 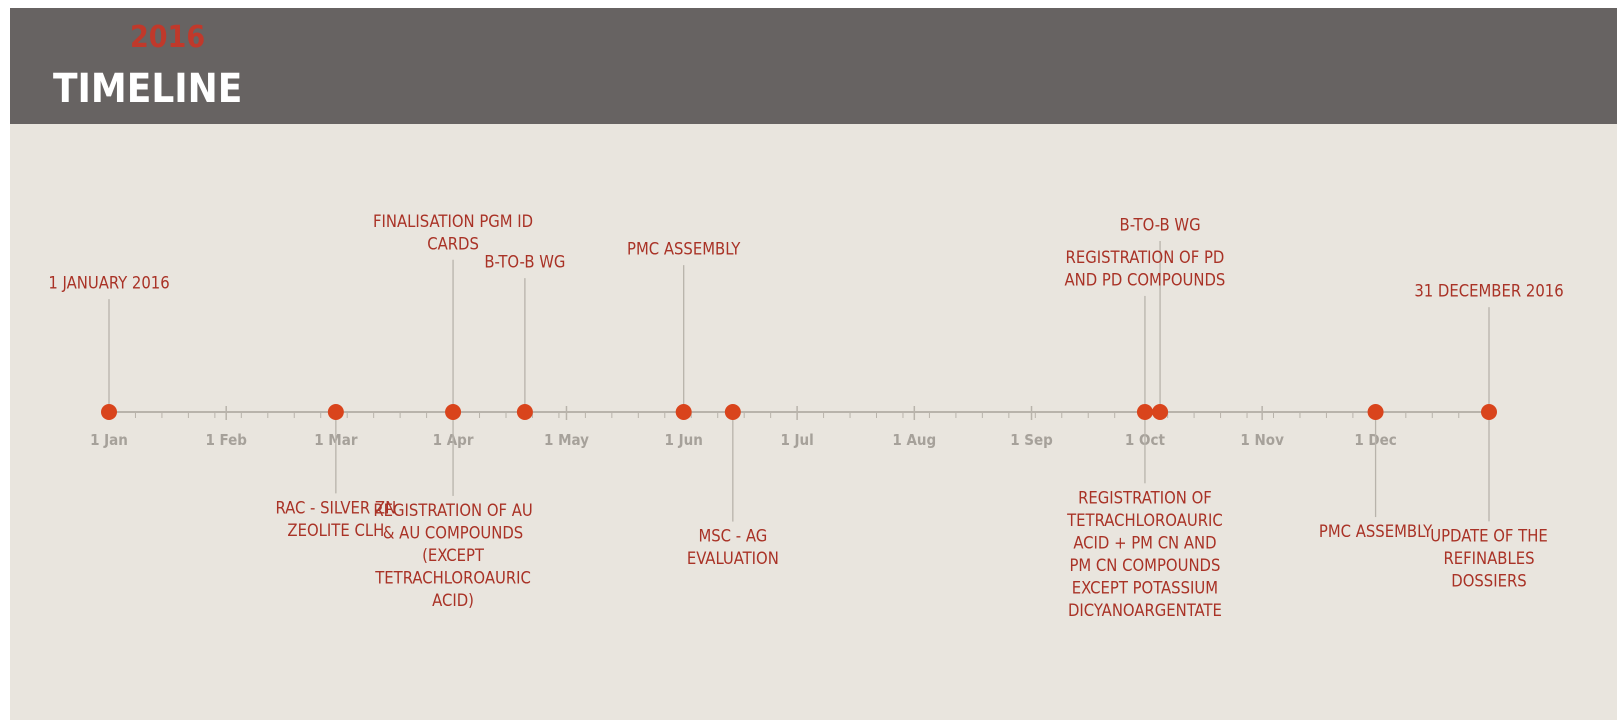 I want to click on month-label: 1 Jul, so click(x=796, y=440).